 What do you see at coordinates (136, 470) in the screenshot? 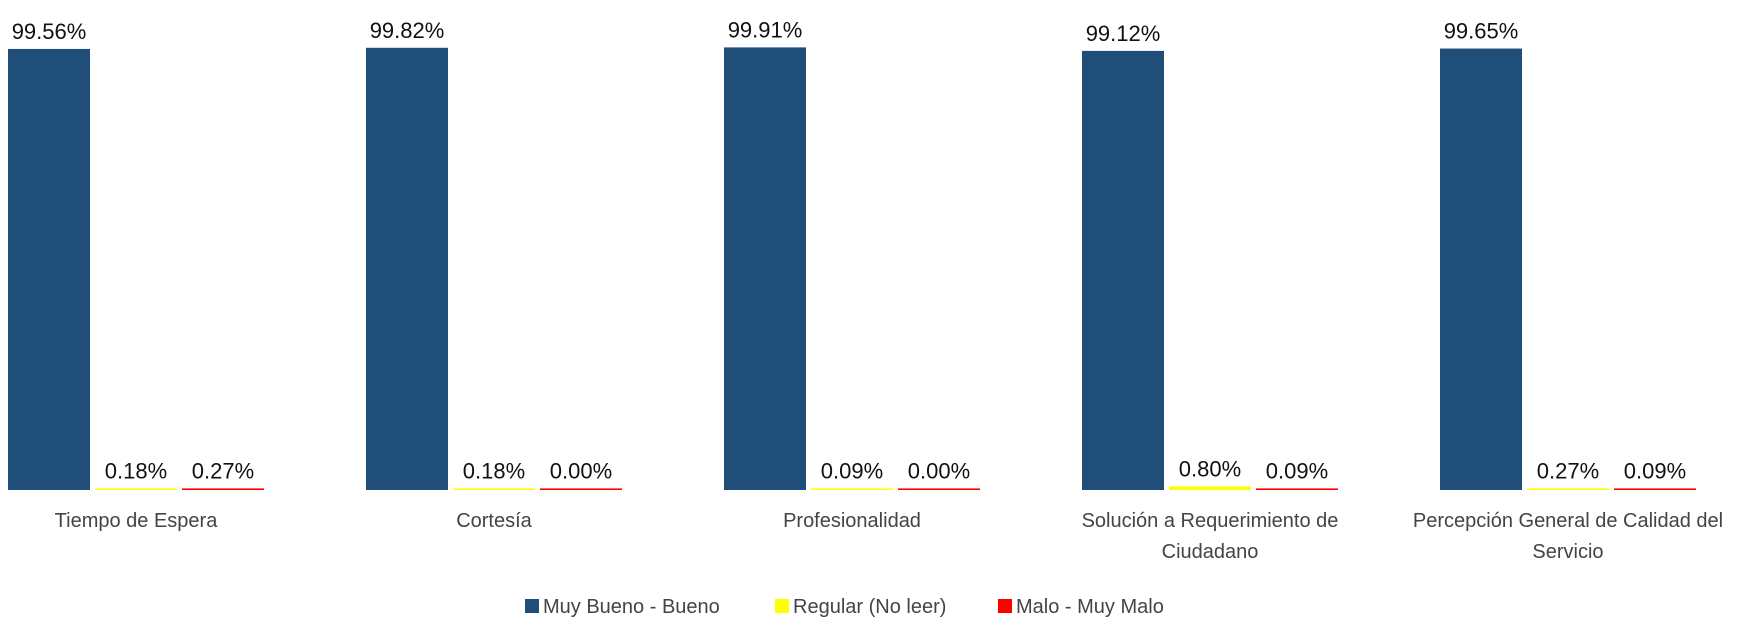
I see `data-label-0-1: 0.18%` at bounding box center [136, 470].